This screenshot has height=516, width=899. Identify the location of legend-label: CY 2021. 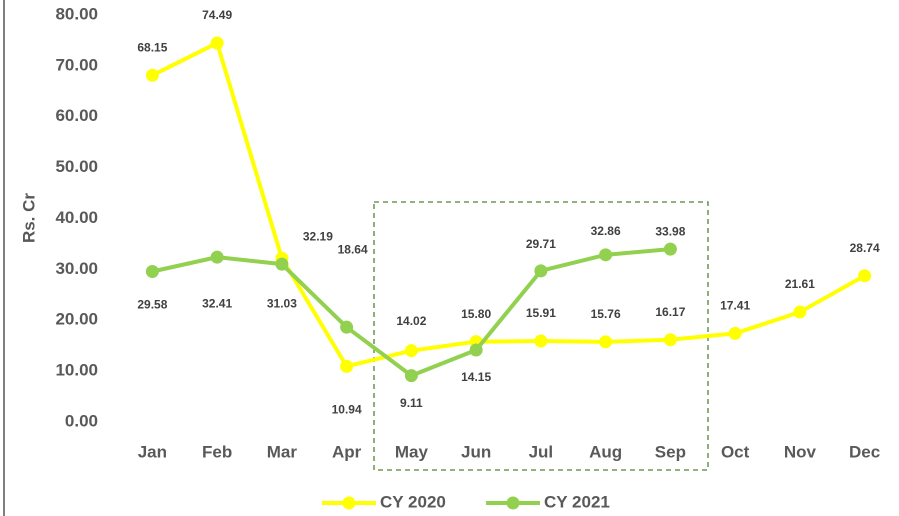
(577, 501).